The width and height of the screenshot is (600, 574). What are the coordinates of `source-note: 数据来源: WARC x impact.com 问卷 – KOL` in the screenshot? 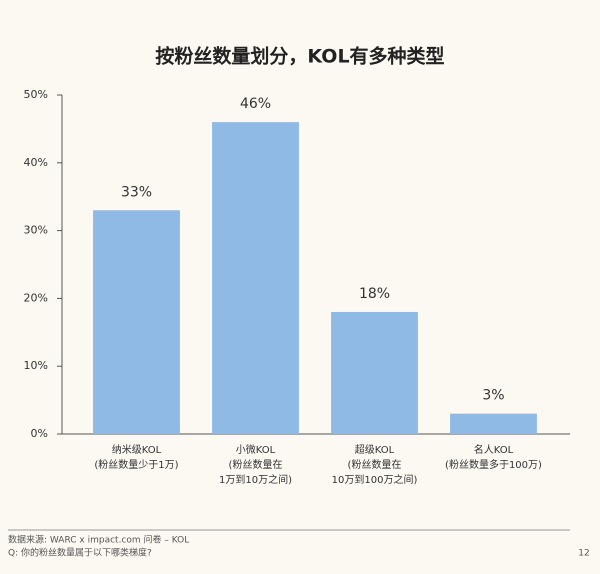 It's located at (98, 540).